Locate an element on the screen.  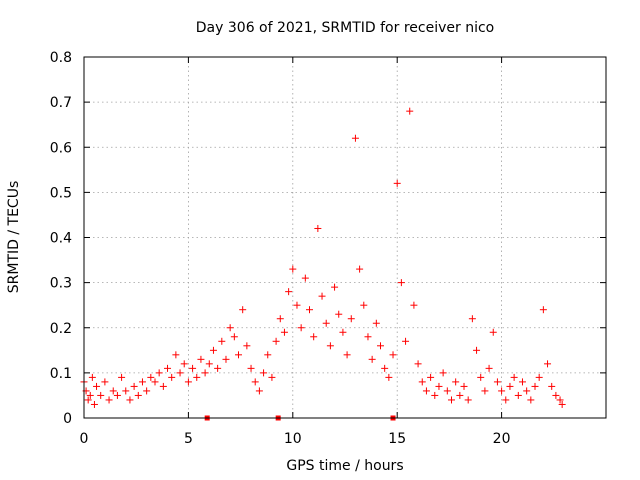
y-tick-label: 0.3 is located at coordinates (61, 284).